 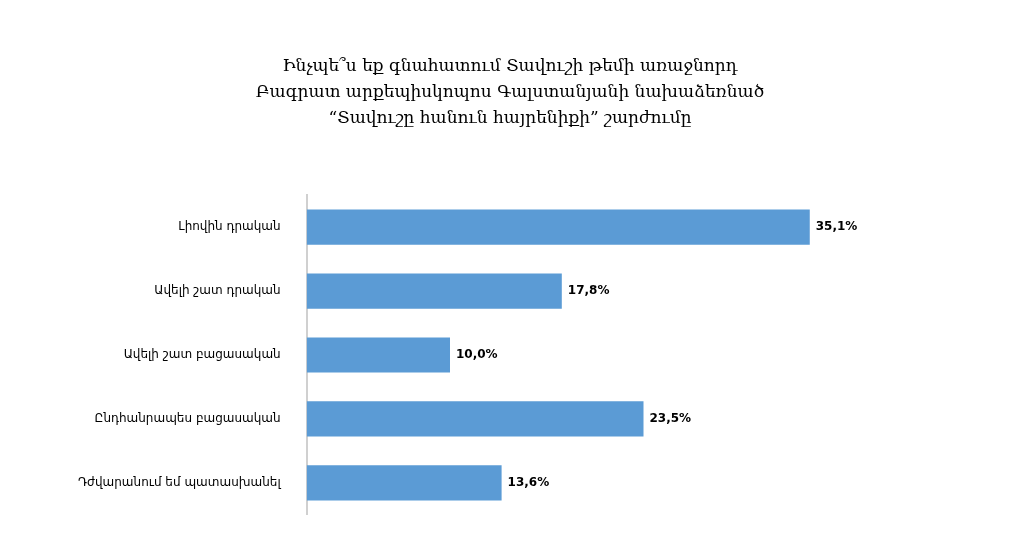 What do you see at coordinates (202, 354) in the screenshot?
I see `y-tick-label: Ավելի շատ բացասական` at bounding box center [202, 354].